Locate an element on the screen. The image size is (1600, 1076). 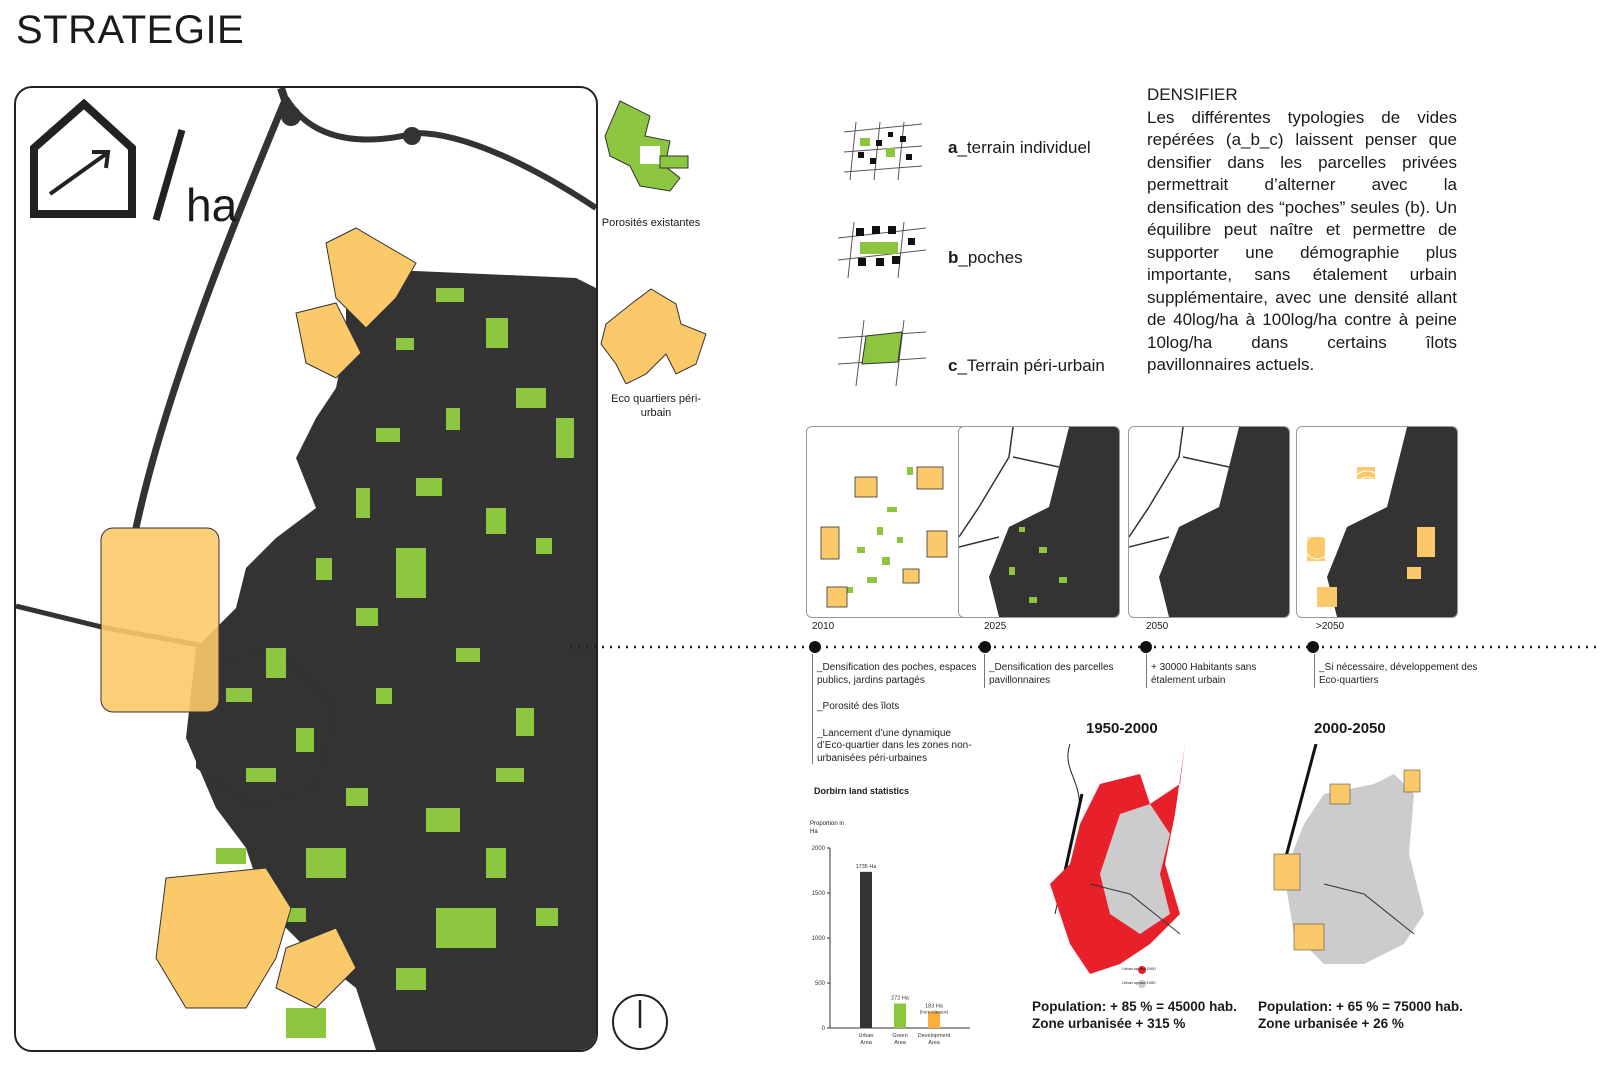
timeline-year-after-2050: >2050 is located at coordinates (1330, 626).